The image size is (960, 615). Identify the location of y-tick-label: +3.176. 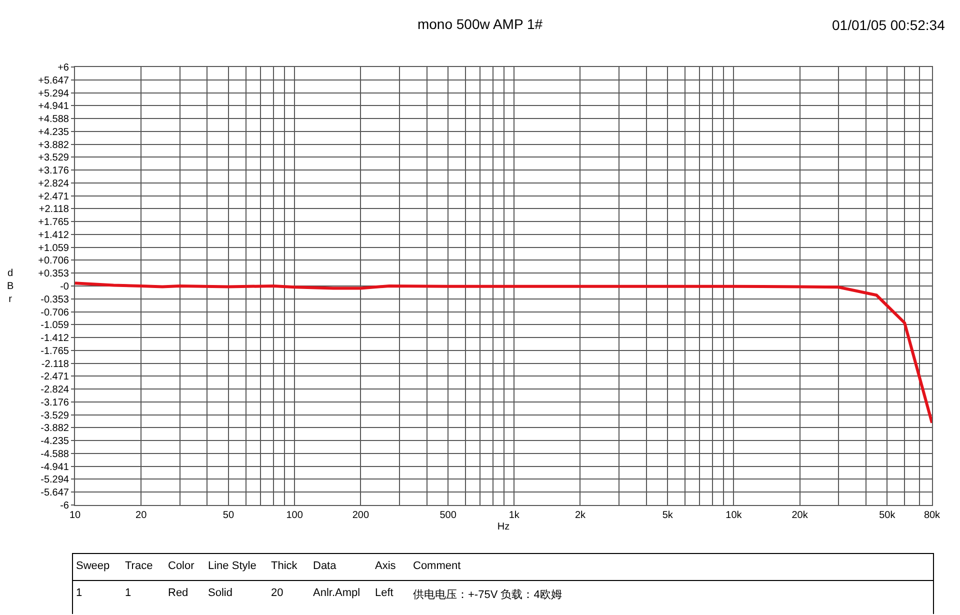
(54, 171).